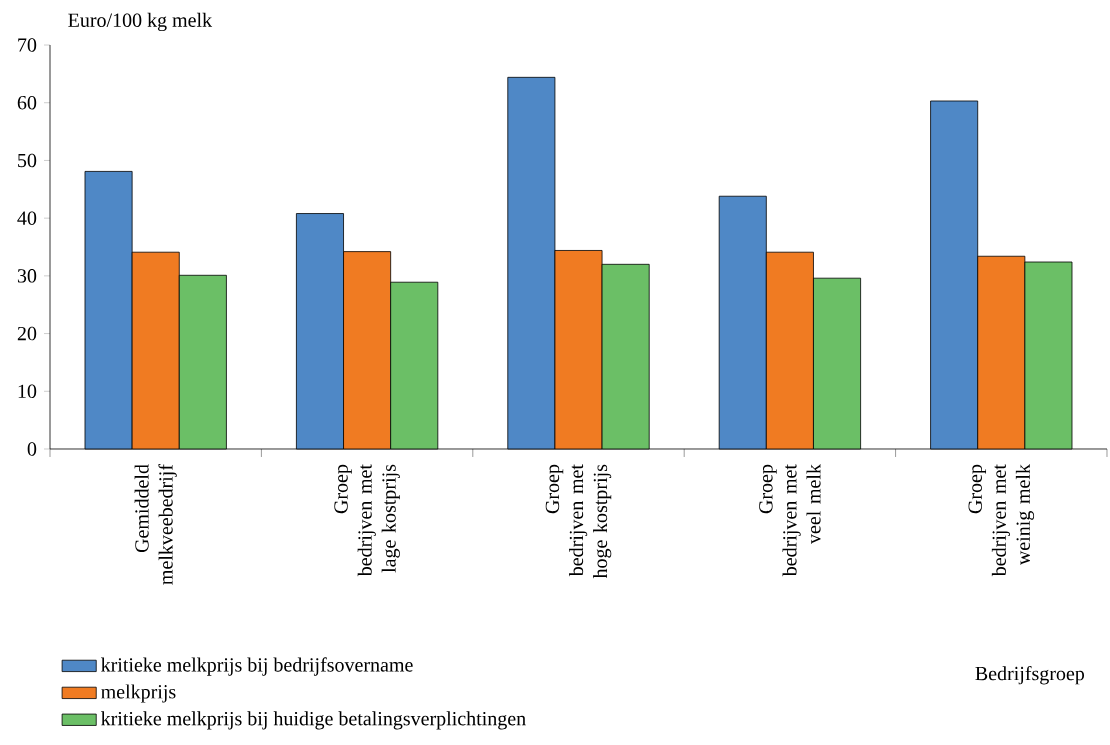  What do you see at coordinates (155, 524) in the screenshot?
I see `x-tick-label: Gemiddeld melkveebedrijf` at bounding box center [155, 524].